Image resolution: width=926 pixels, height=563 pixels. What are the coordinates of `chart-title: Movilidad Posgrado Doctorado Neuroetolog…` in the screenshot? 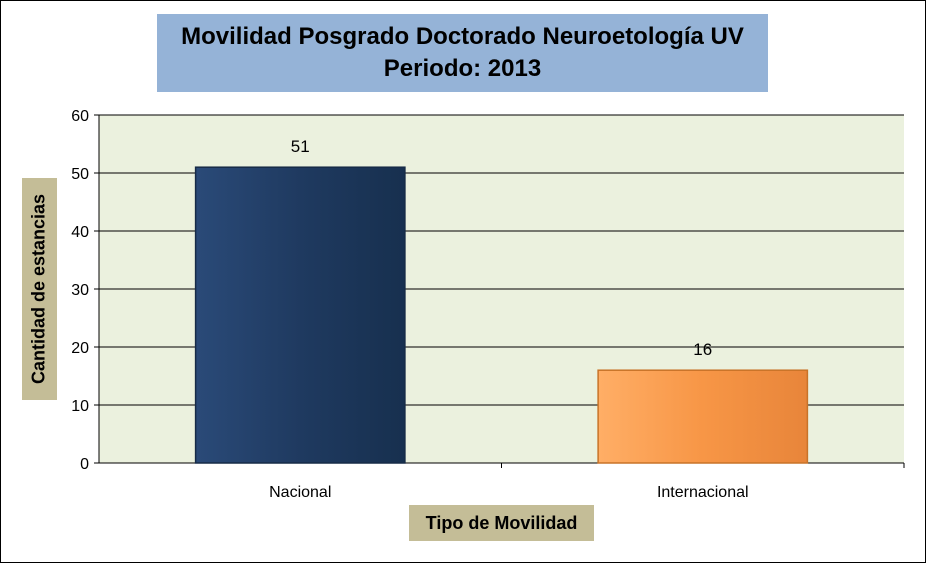 It's located at (462, 36).